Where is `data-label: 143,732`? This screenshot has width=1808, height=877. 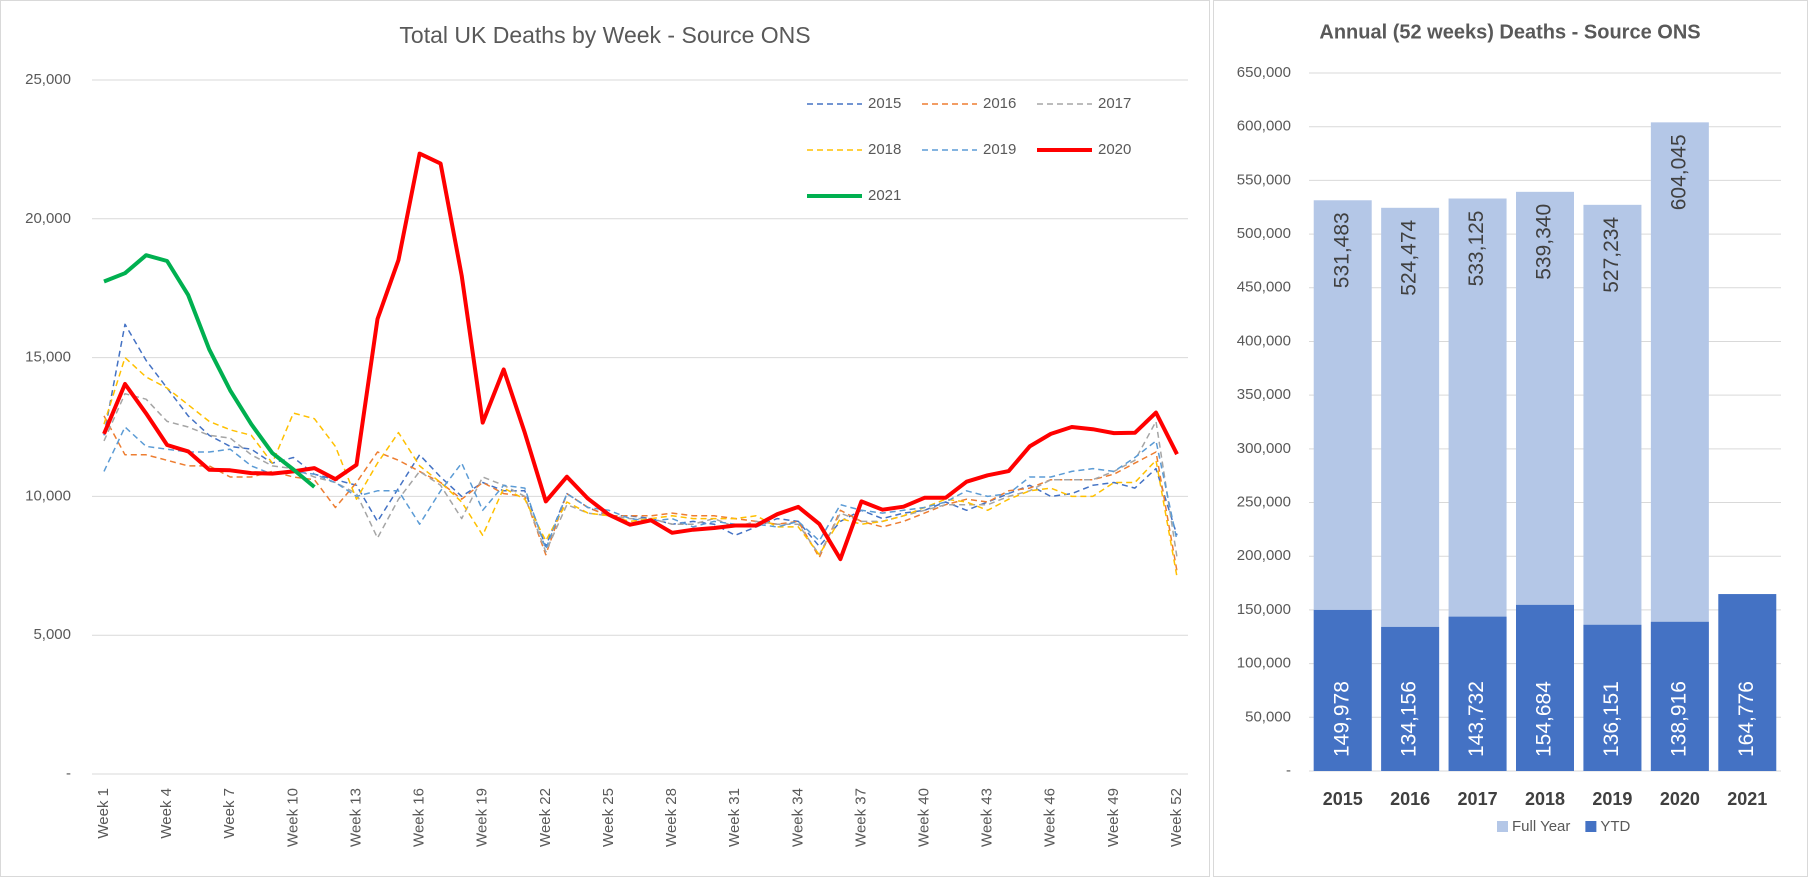 data-label: 143,732 is located at coordinates (1476, 719).